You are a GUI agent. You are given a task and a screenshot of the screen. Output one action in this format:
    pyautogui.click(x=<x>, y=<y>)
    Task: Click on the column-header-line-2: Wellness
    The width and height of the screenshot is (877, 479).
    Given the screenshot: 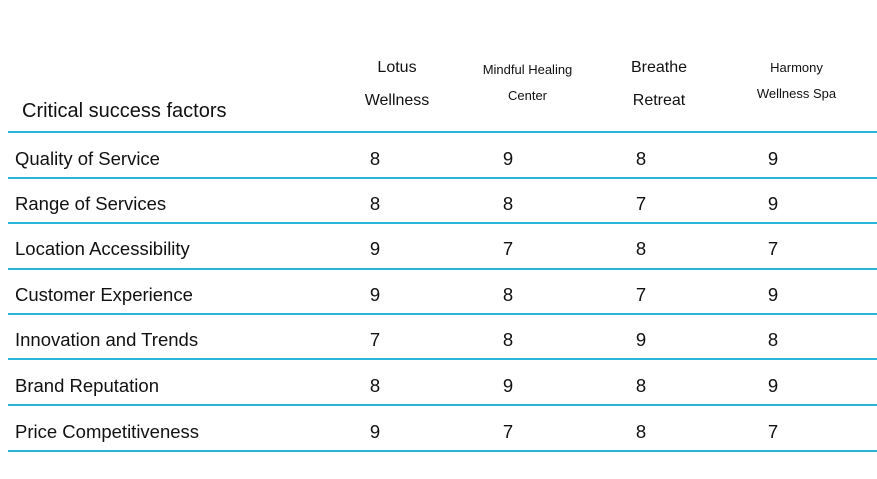 What is the action you would take?
    pyautogui.click(x=397, y=100)
    